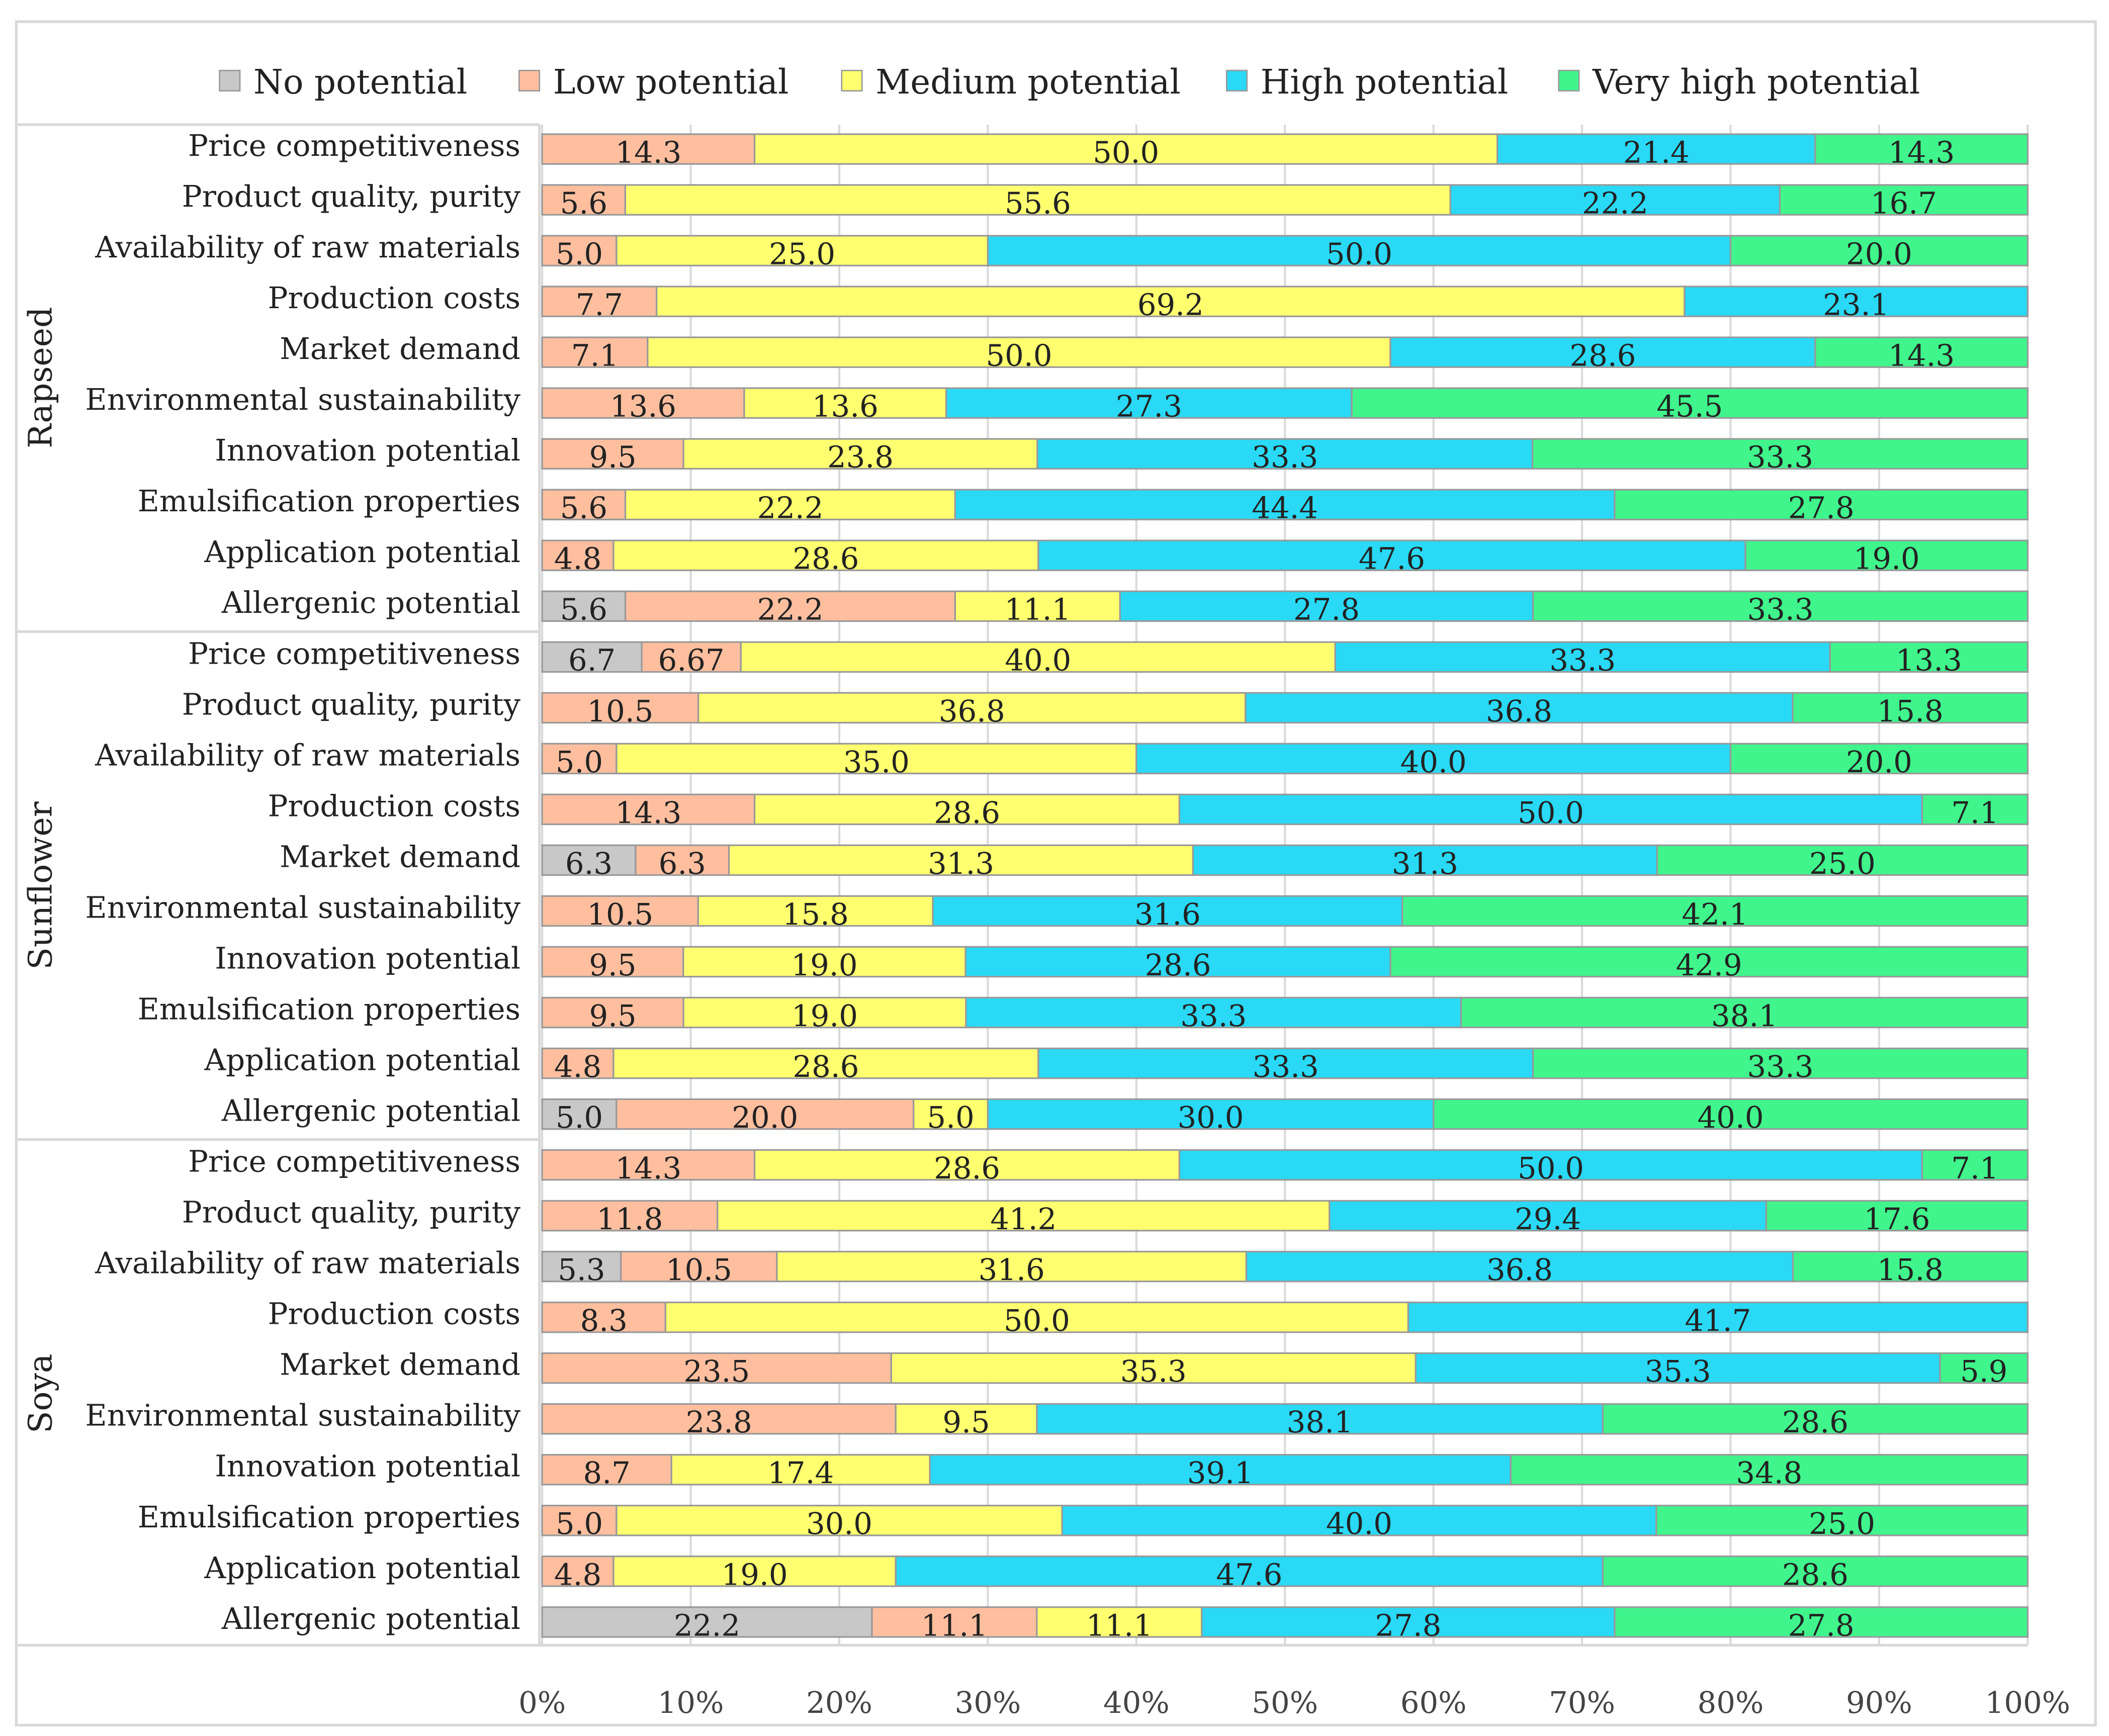  What do you see at coordinates (1519, 711) in the screenshot?
I see `data-label: 36.8` at bounding box center [1519, 711].